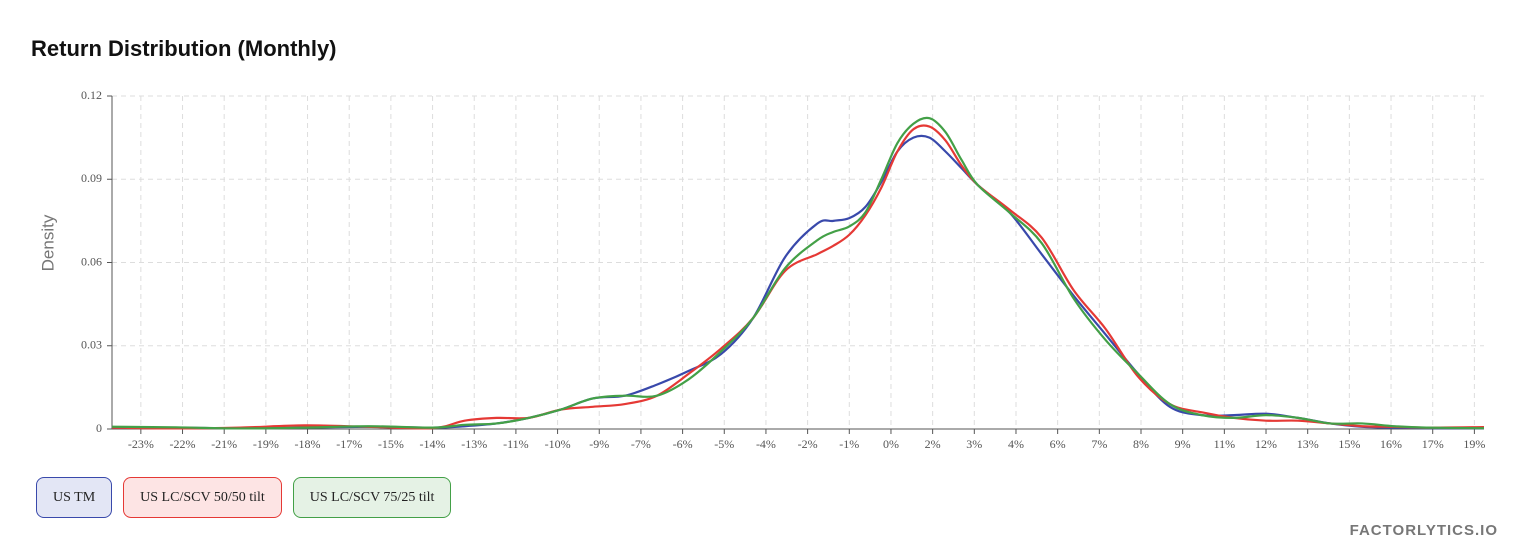 The image size is (1520, 557). Describe the element at coordinates (1016, 444) in the screenshot. I see `x-tick-label: 4%` at that location.